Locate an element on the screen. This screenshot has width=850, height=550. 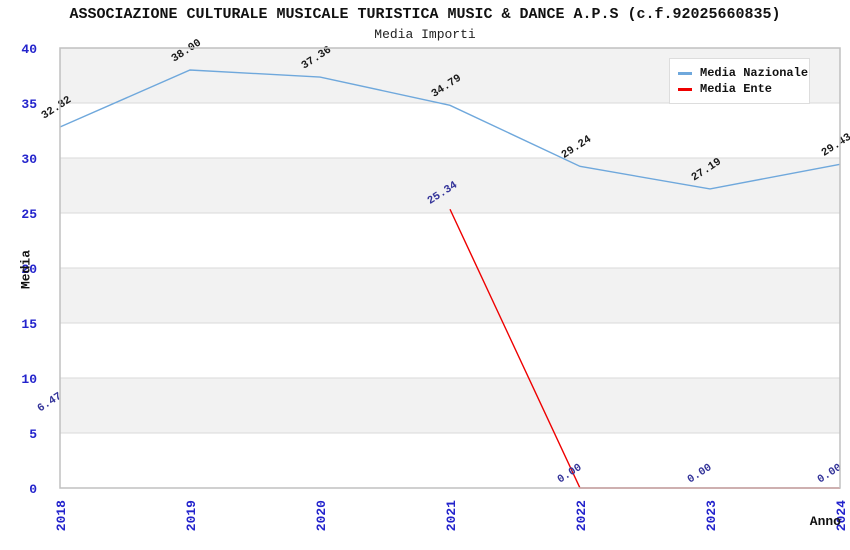
y-axis-title: Media is located at coordinates (26, 270).